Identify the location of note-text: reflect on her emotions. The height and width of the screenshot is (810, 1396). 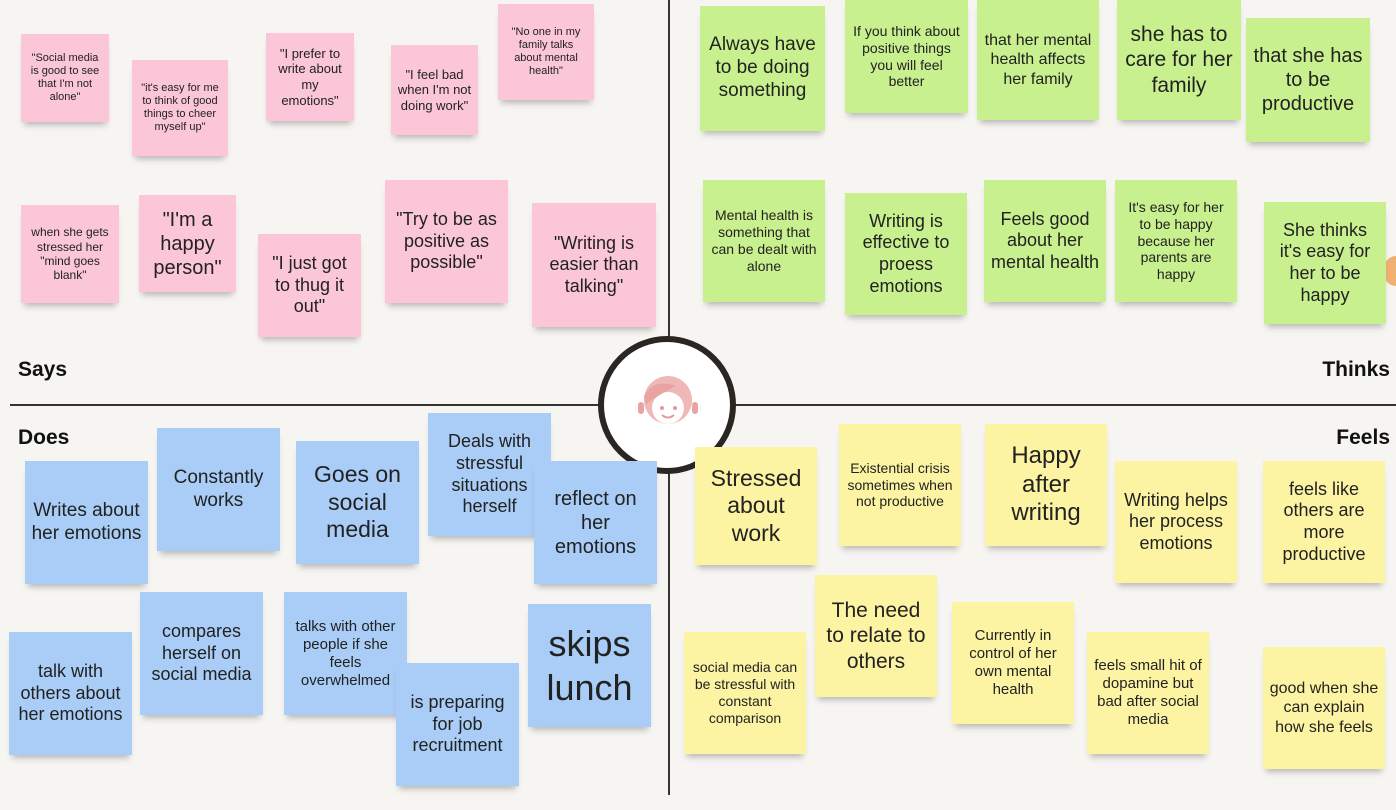
(595, 522).